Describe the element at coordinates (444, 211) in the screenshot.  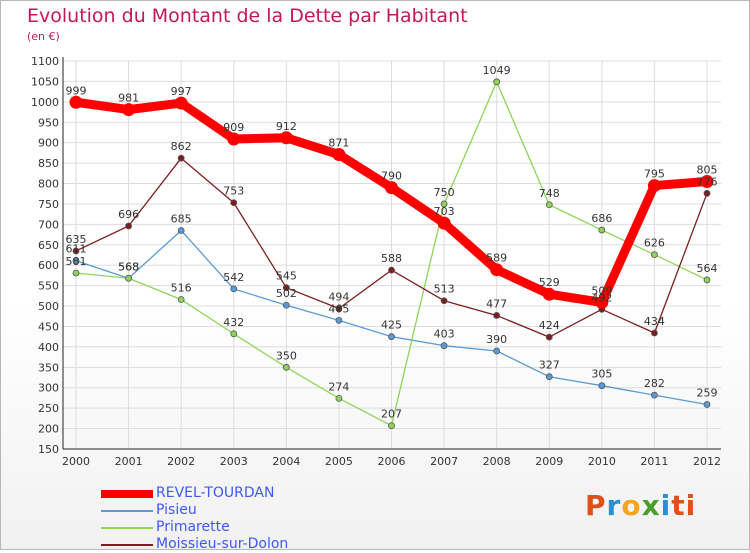
I see `data-label: 703` at that location.